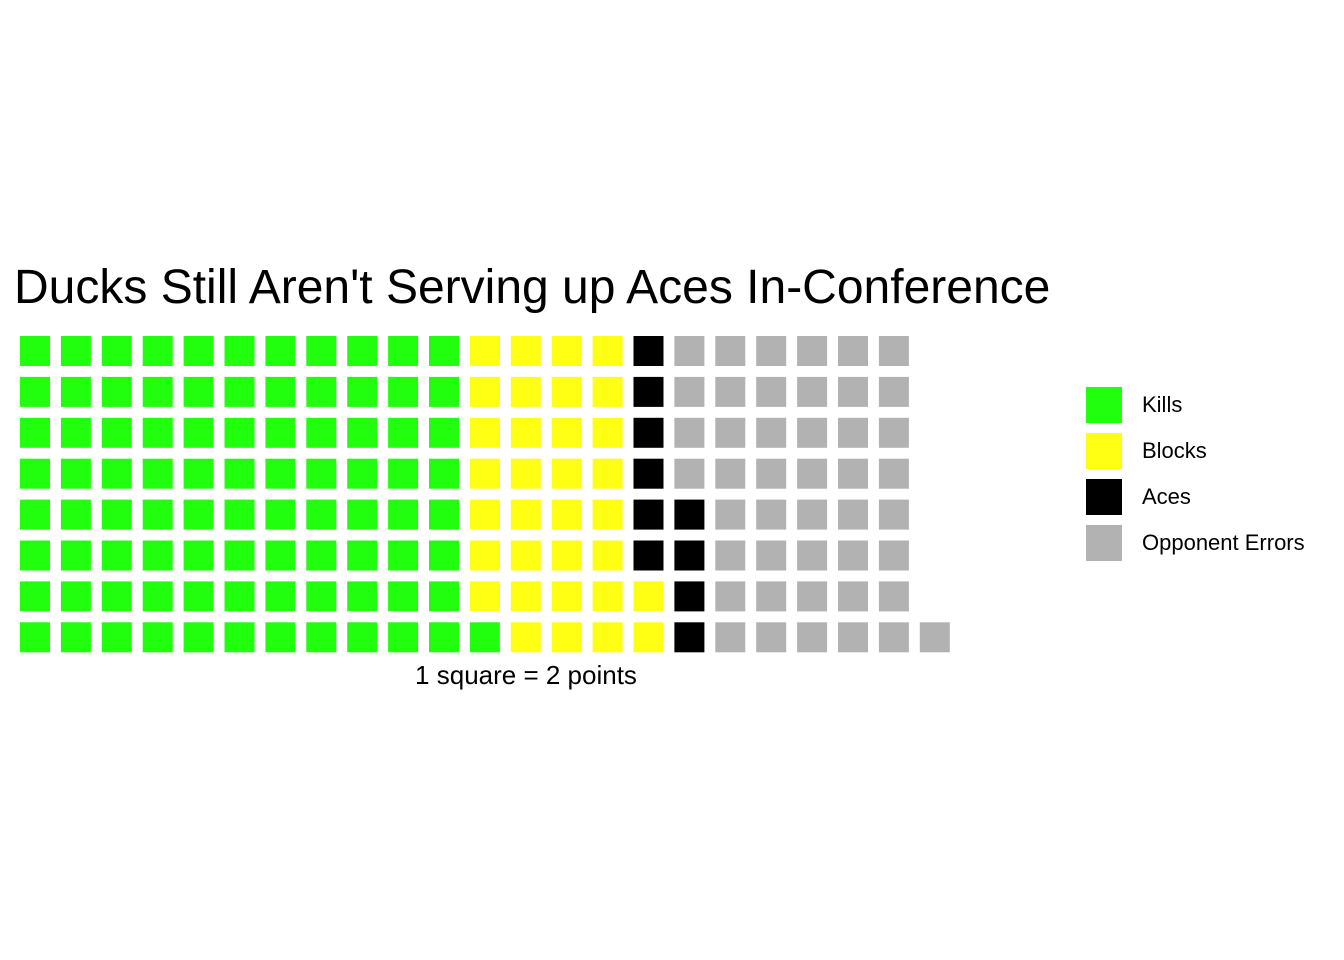  Describe the element at coordinates (1195, 543) in the screenshot. I see `legend-item-opponent-errors: Opponent Errors` at that location.